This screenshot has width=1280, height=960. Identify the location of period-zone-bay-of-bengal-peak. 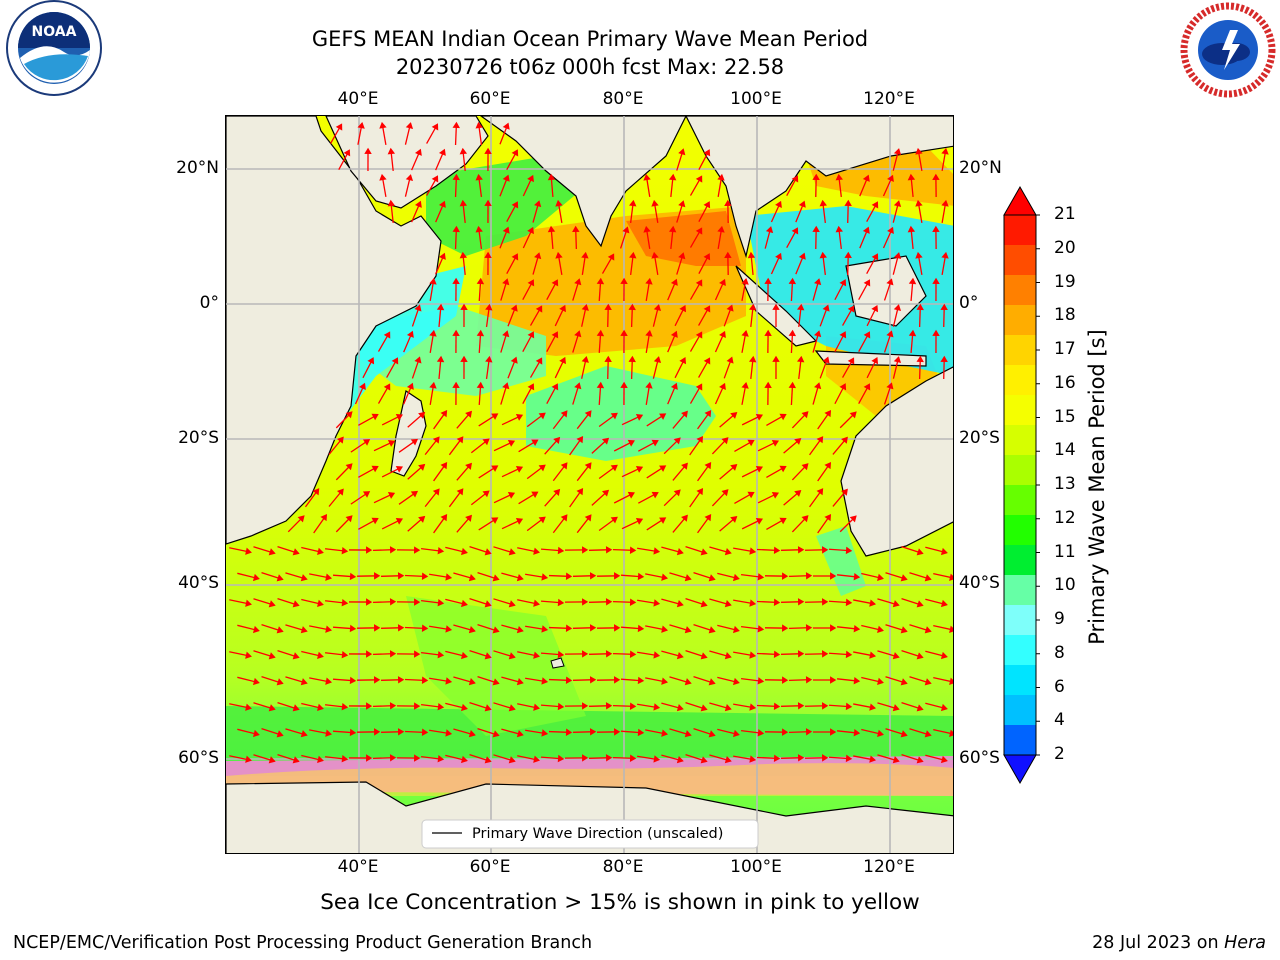
(683, 238).